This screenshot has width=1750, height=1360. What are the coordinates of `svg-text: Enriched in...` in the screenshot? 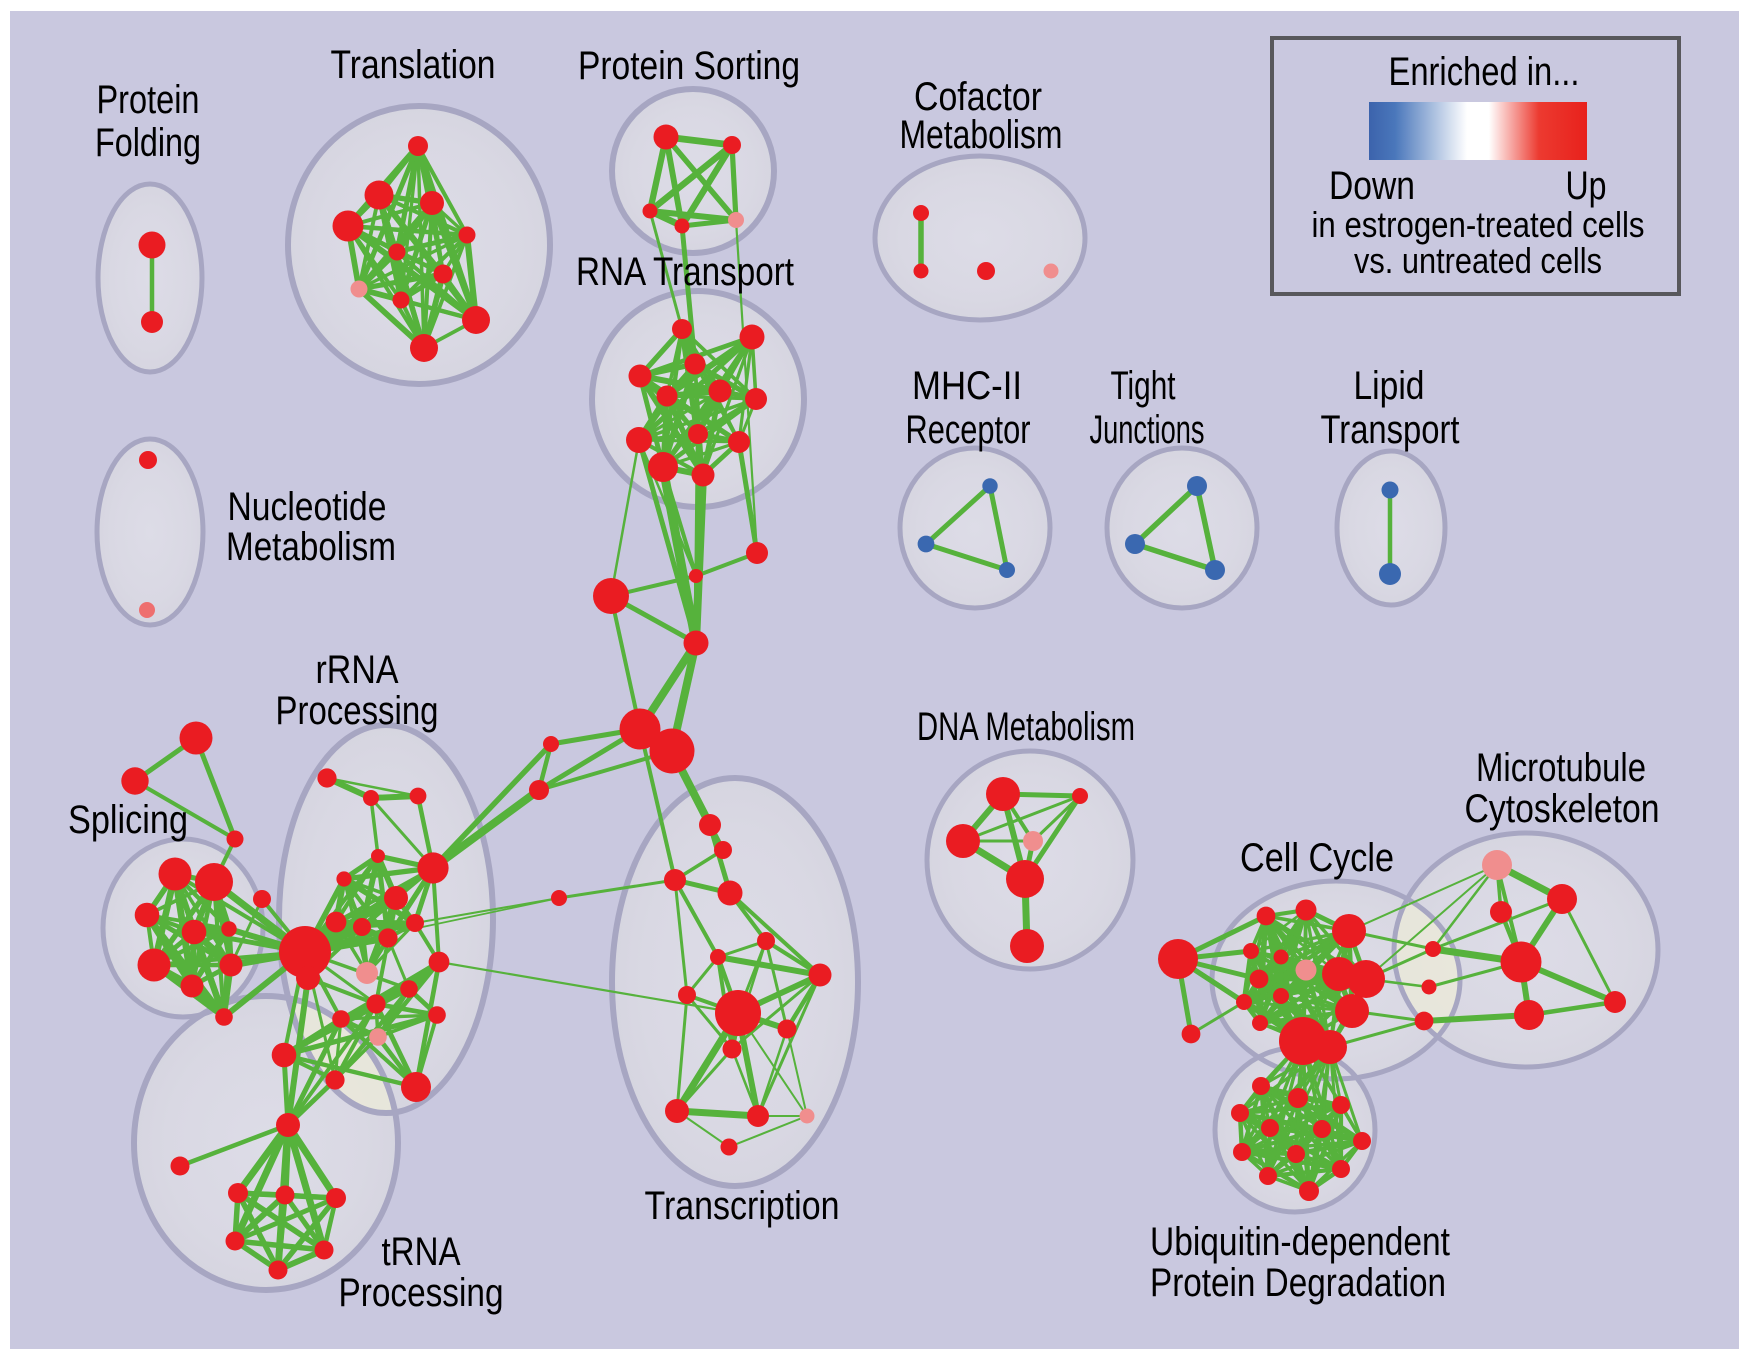 It's located at (1484, 72).